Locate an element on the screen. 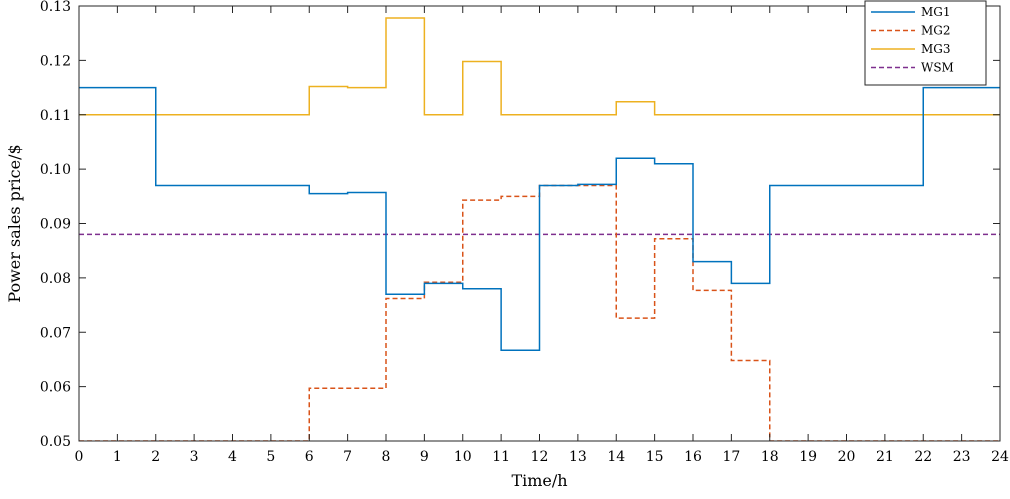  legend-label-mg2: MG2 is located at coordinates (936, 31).